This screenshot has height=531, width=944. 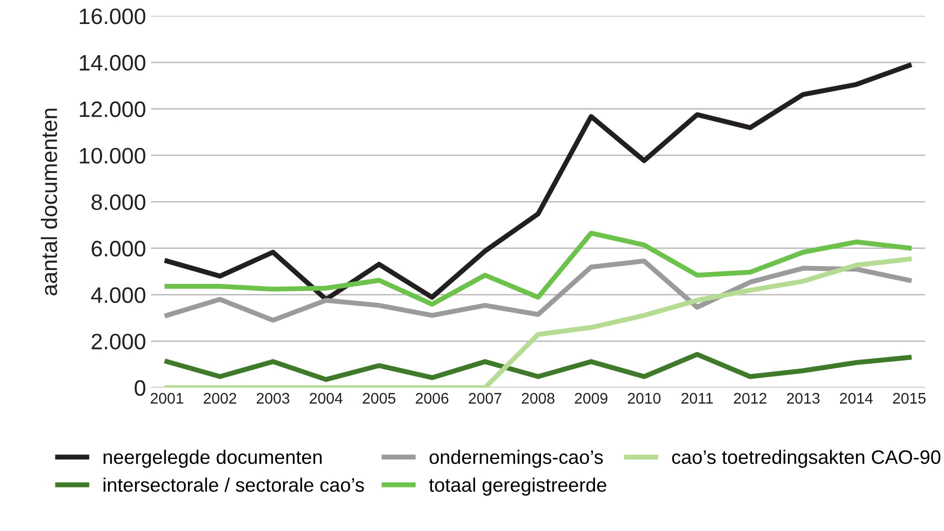 What do you see at coordinates (806, 459) in the screenshot?
I see `legend-label: cao’s toetredingsakten CAO-90` at bounding box center [806, 459].